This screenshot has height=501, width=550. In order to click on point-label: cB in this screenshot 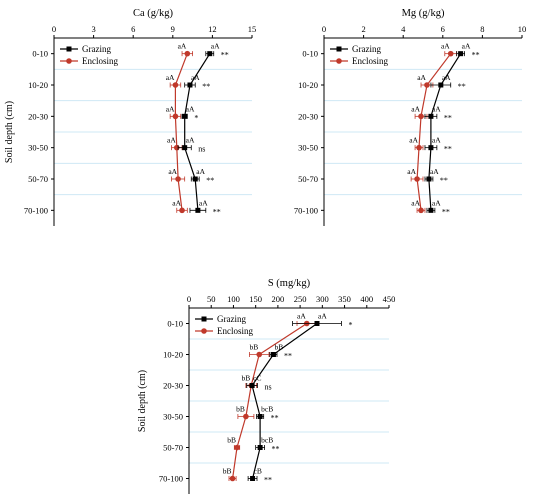, I will do `click(258, 471)`.